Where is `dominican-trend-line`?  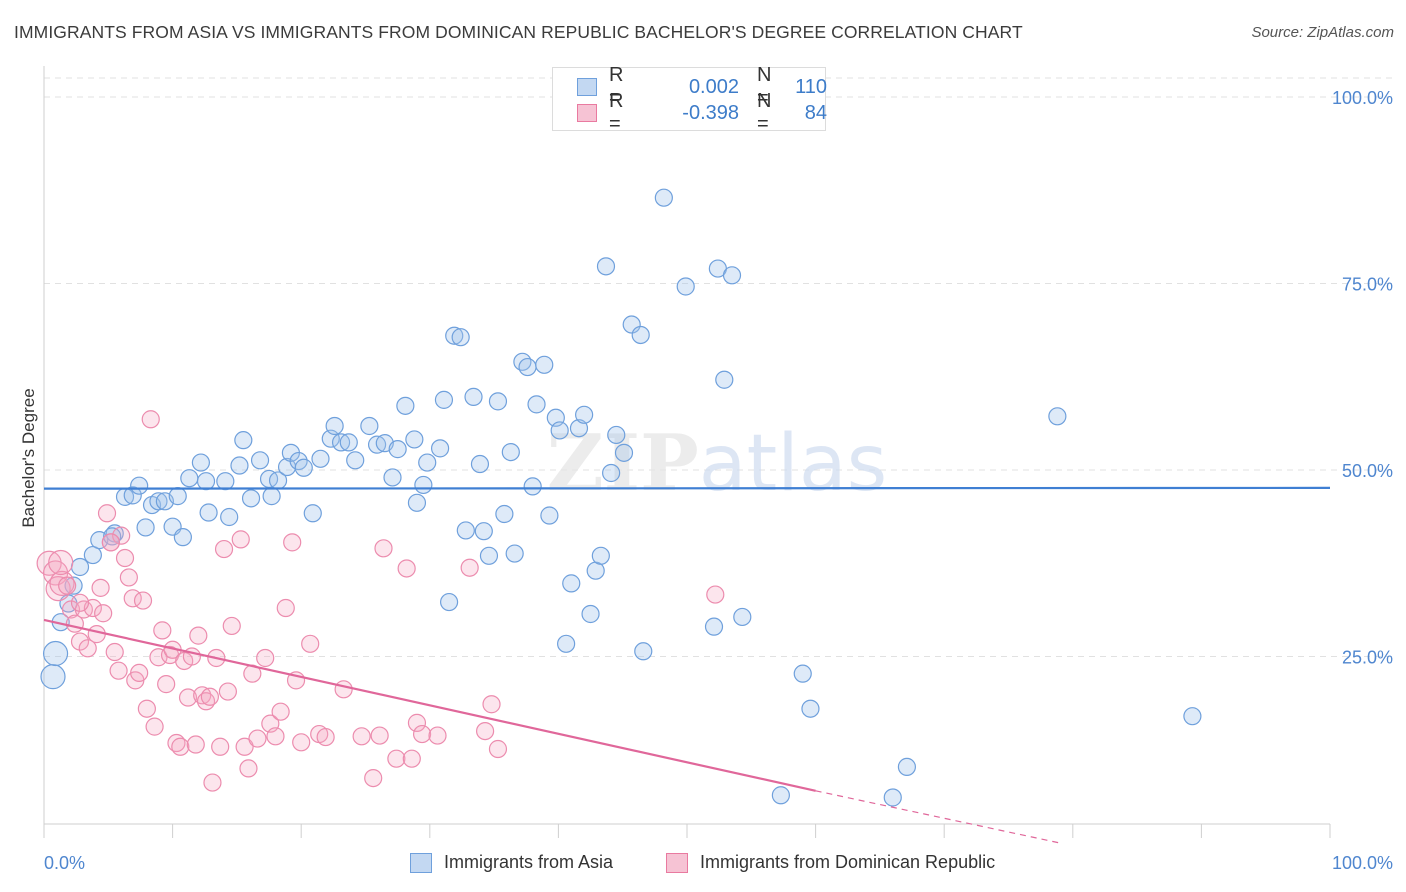 dominican-trend-line is located at coordinates (429, 705).